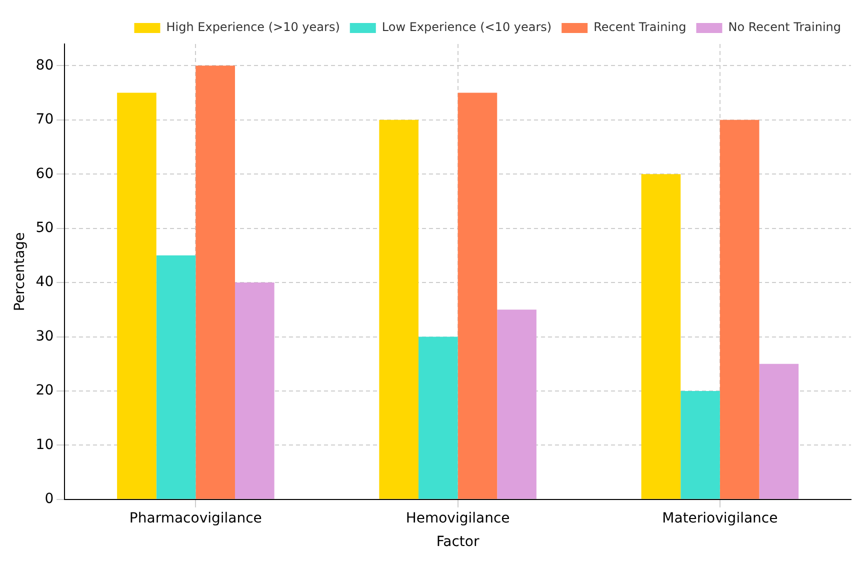  Describe the element at coordinates (45, 65) in the screenshot. I see `y-tick-label: 80` at that location.